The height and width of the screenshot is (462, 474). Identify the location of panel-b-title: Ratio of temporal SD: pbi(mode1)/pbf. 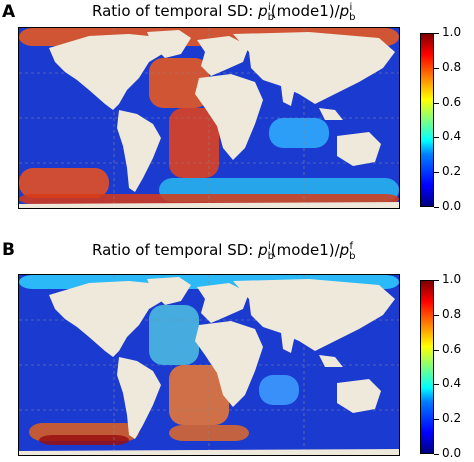
(224, 251).